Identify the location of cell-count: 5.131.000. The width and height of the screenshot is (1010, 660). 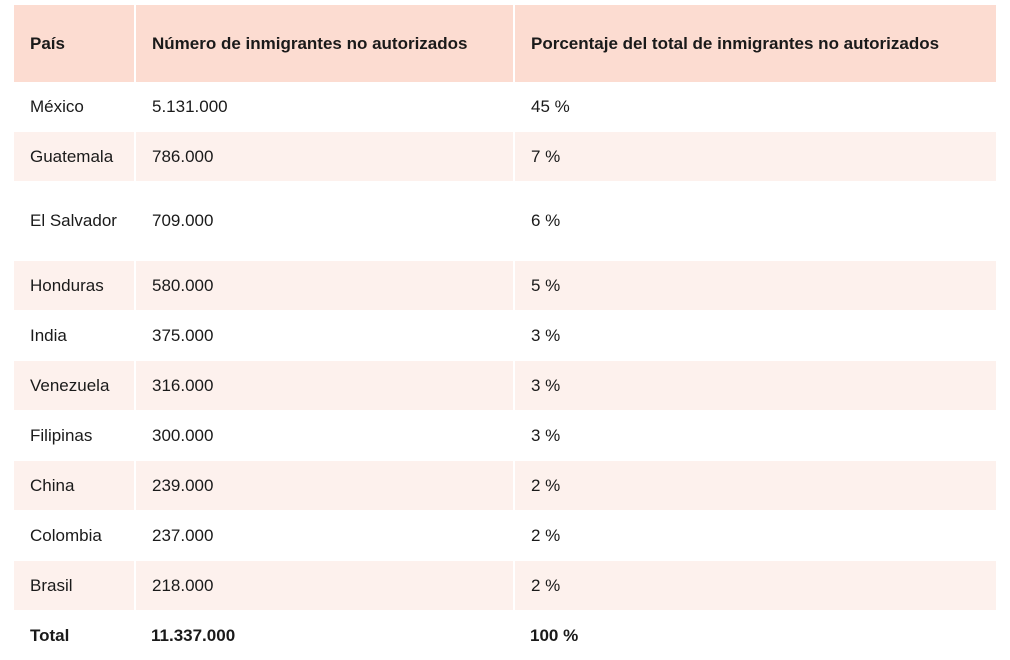
(324, 107).